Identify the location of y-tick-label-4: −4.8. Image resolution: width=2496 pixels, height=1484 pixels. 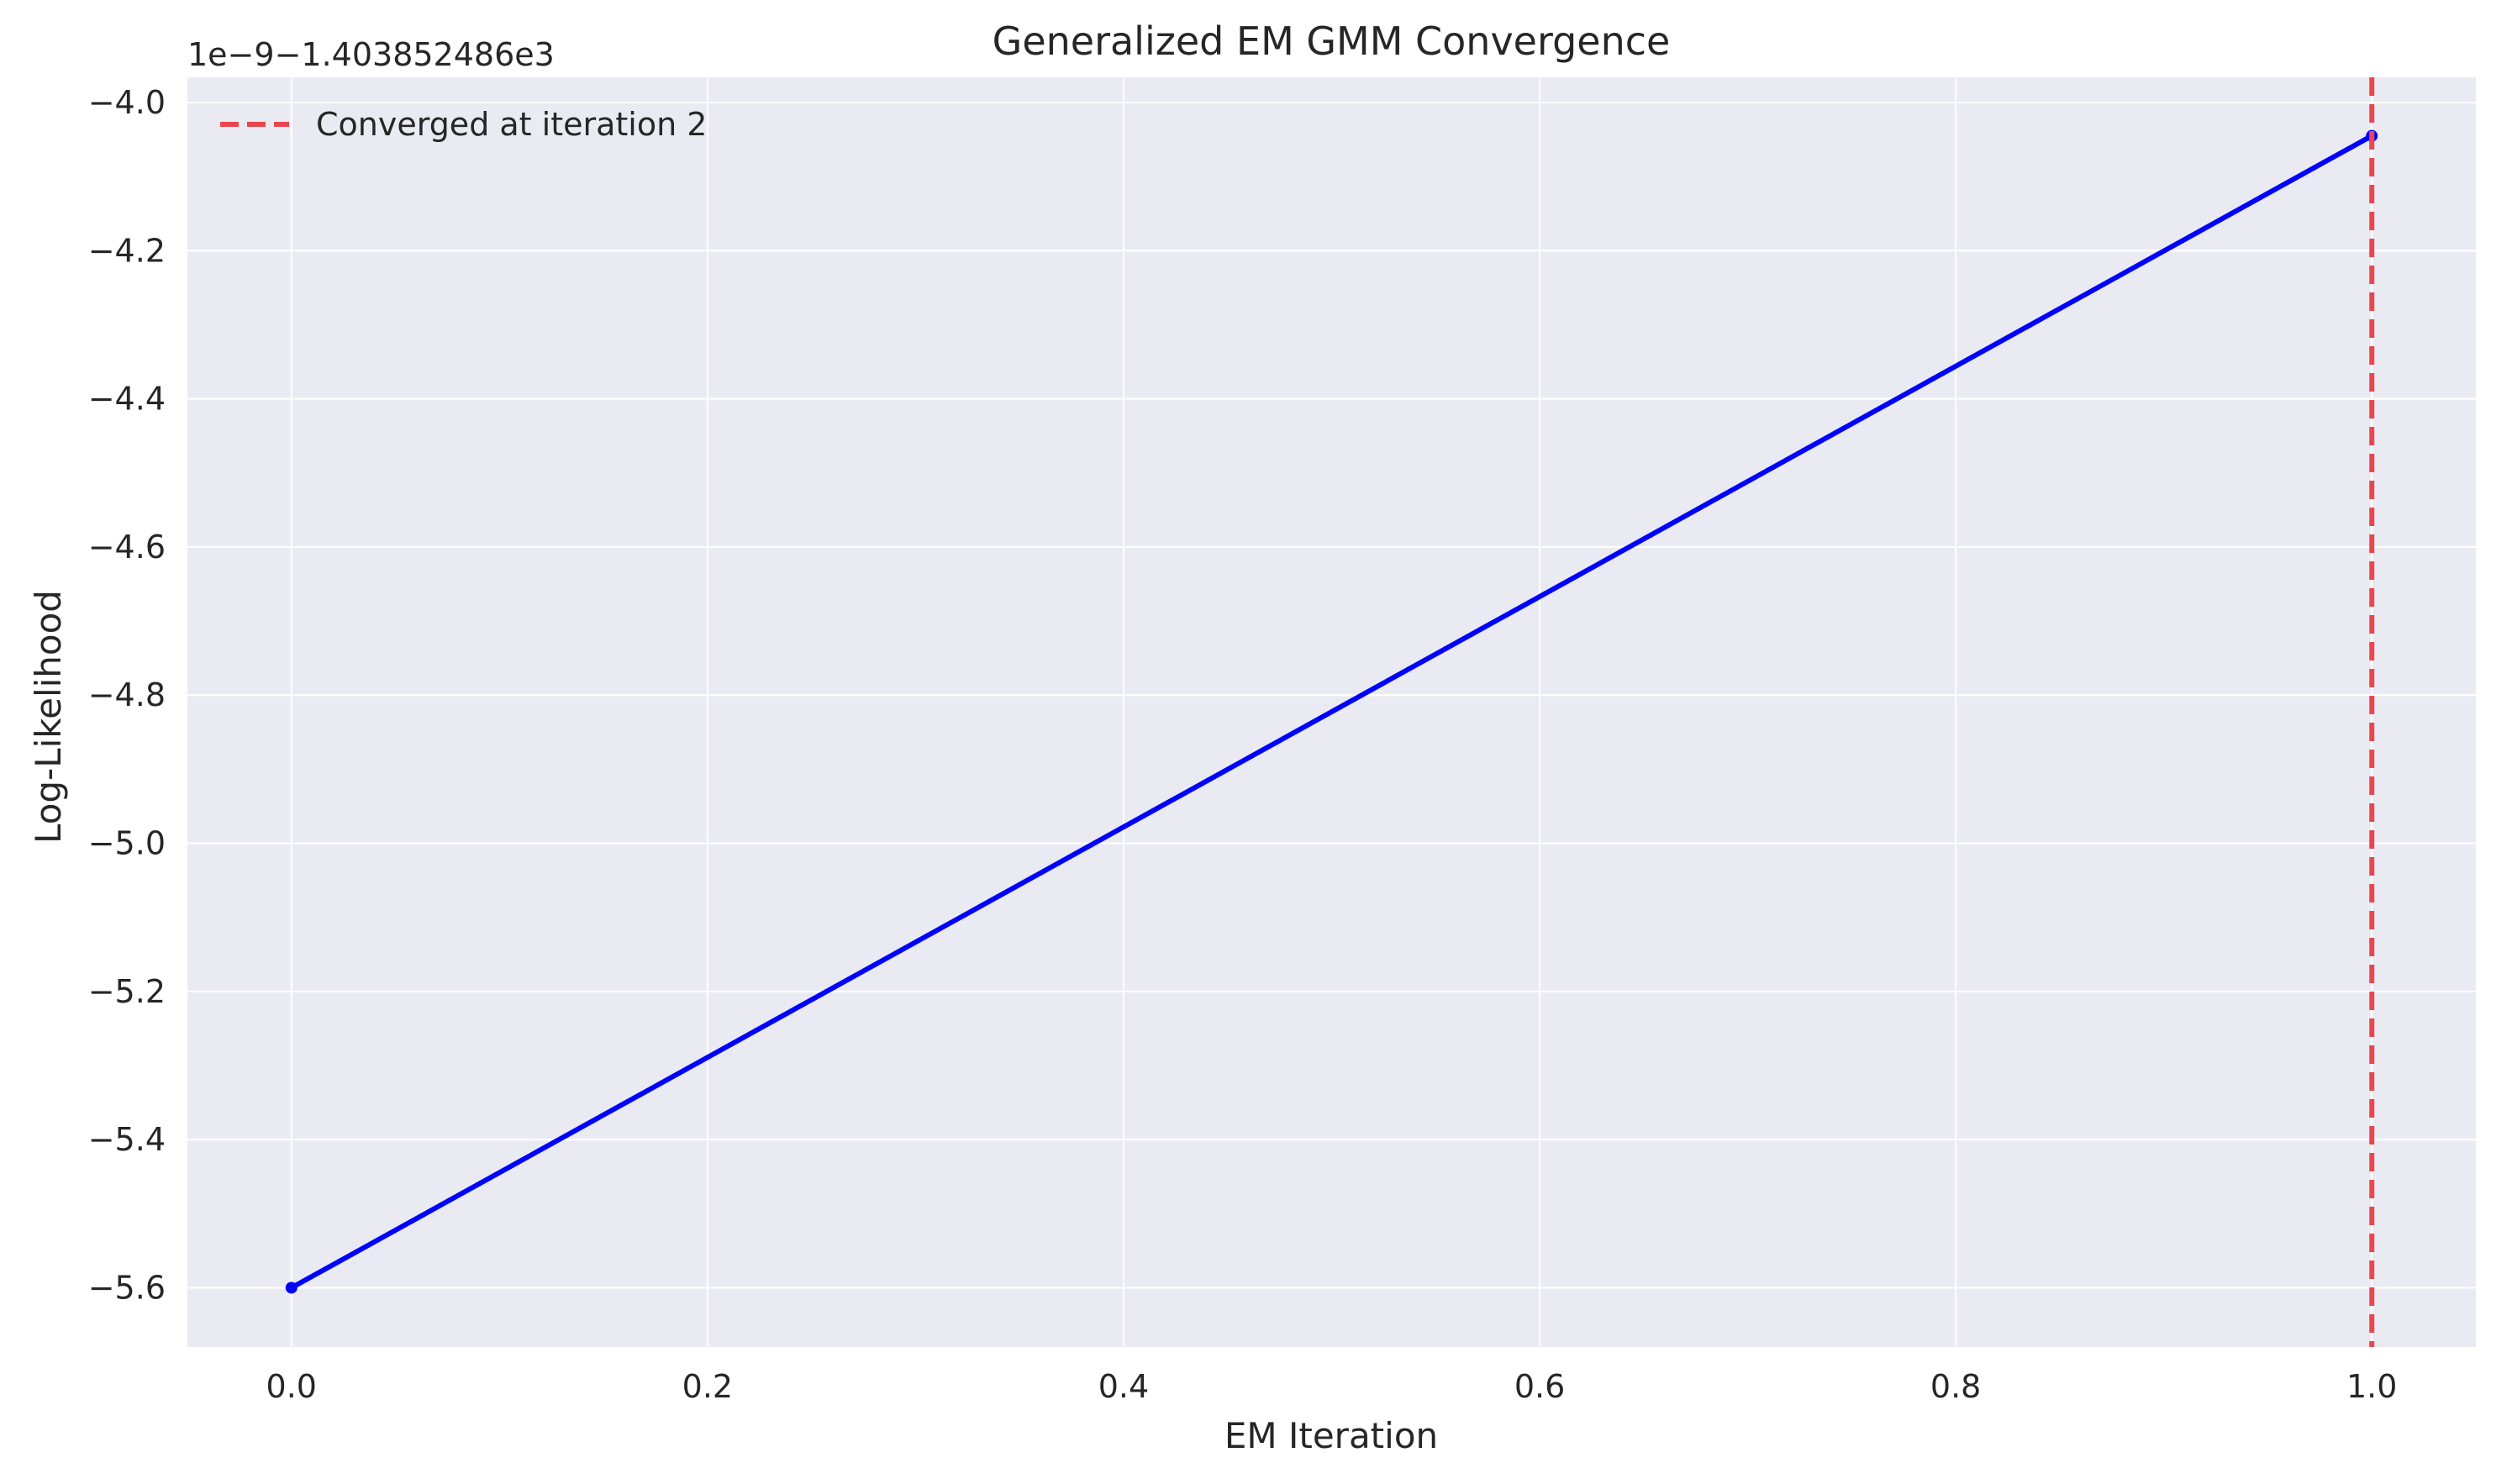
(127, 694).